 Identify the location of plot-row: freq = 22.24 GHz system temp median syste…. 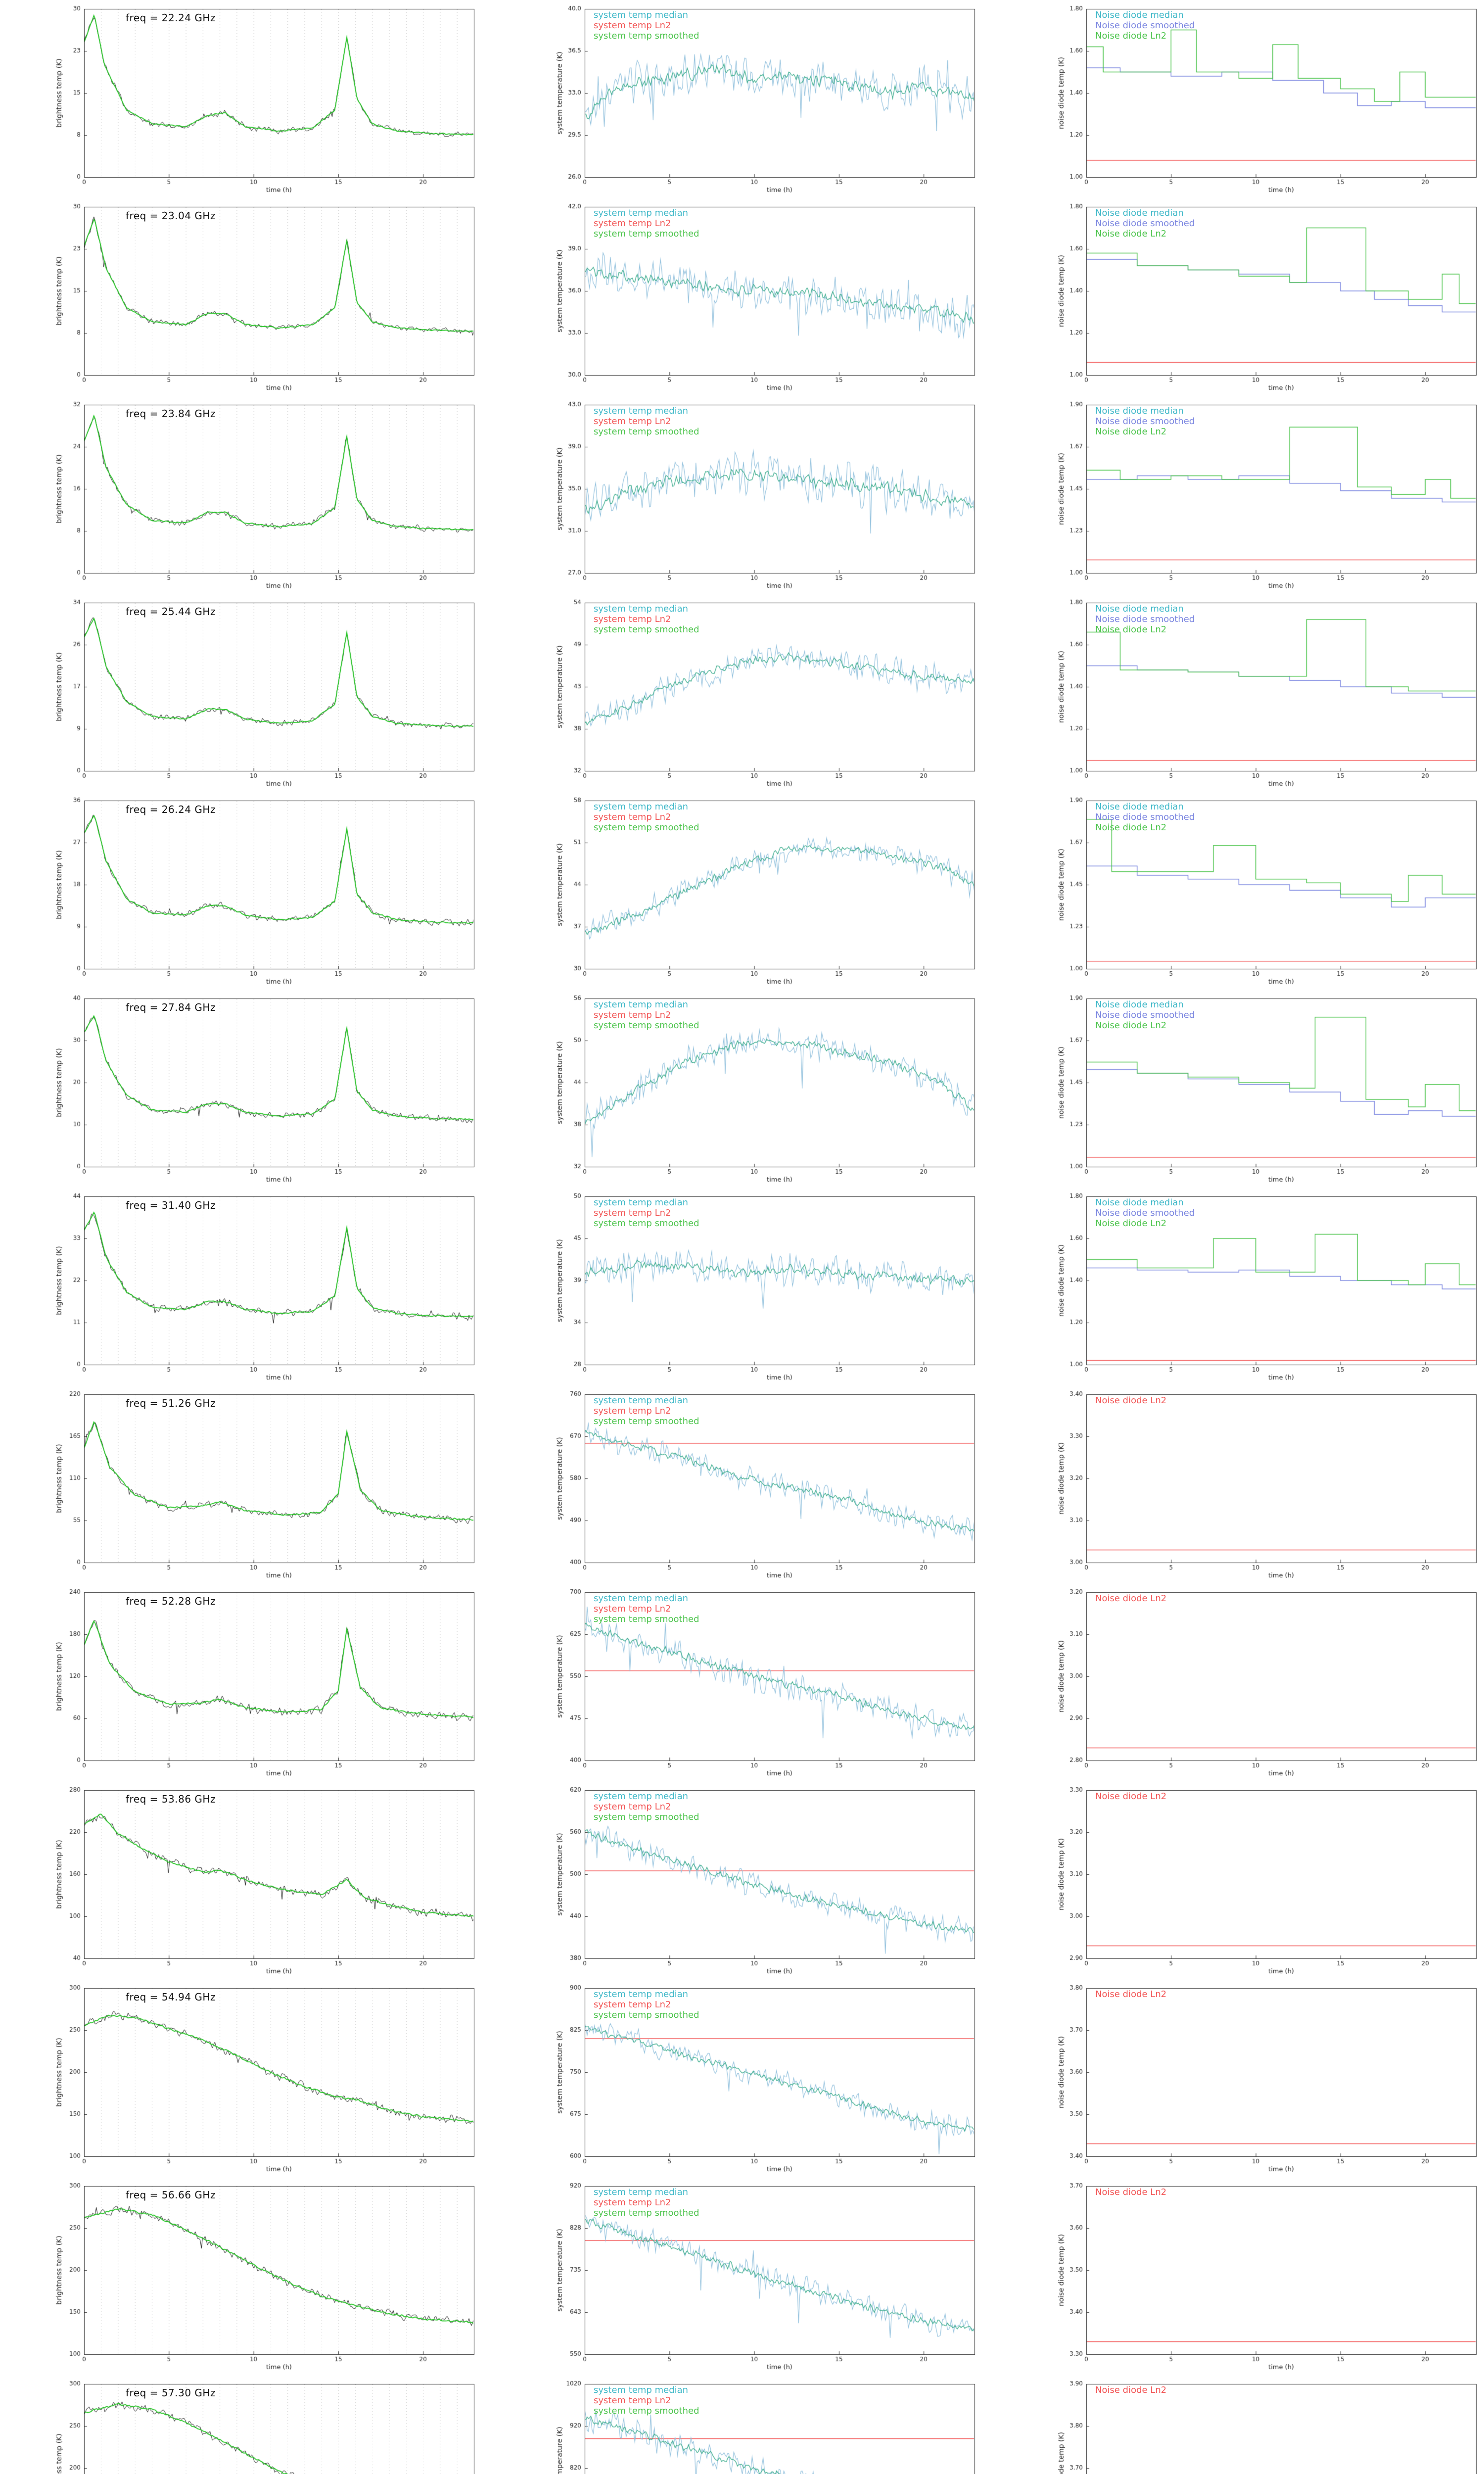
(742, 99).